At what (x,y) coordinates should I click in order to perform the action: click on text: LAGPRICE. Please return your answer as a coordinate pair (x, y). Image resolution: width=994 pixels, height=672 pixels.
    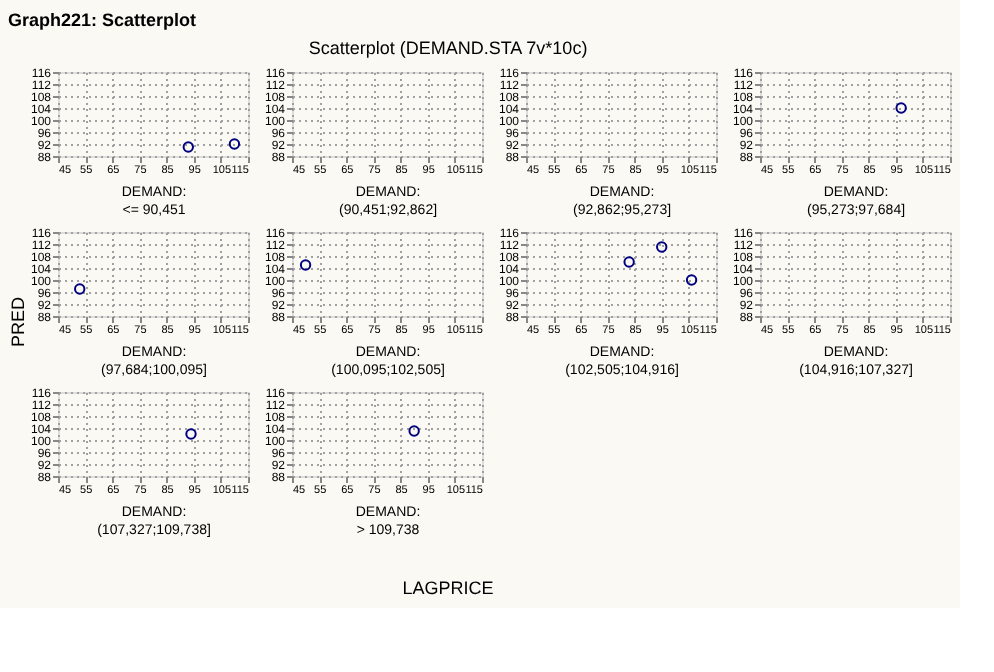
    Looking at the image, I should click on (448, 588).